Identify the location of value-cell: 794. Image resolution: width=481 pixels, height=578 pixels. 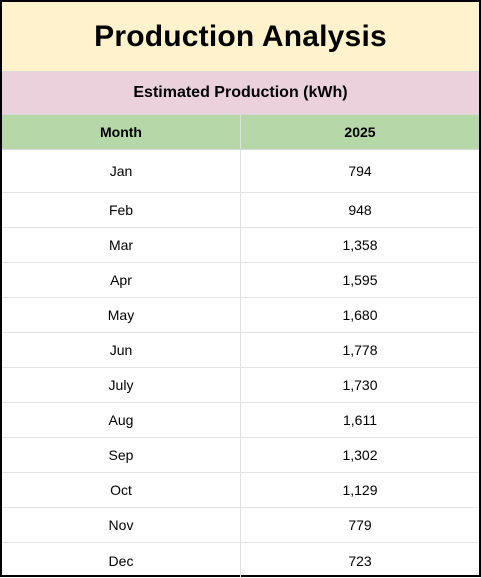
(360, 171).